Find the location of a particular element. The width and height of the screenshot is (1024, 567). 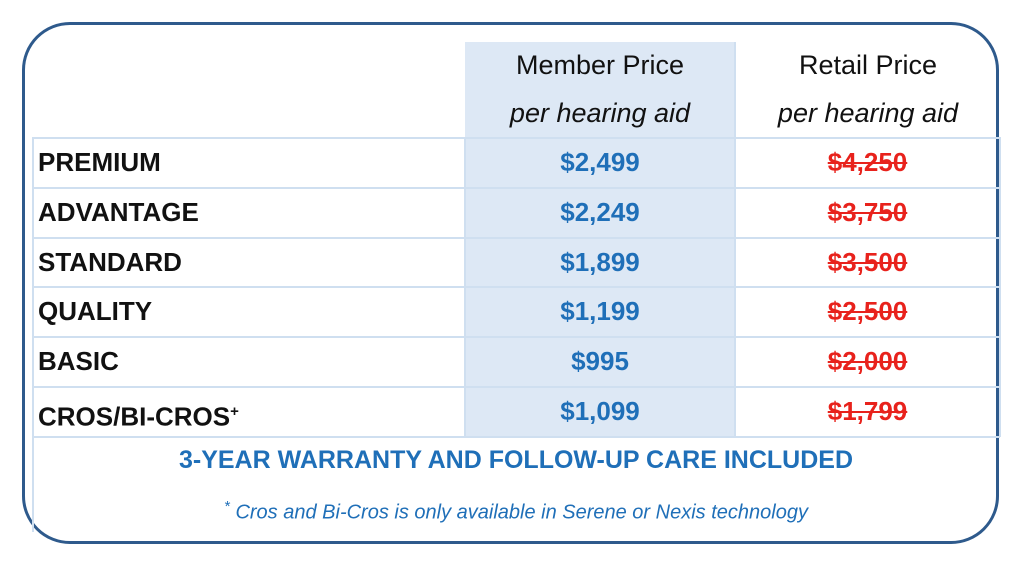

retail-price: $2,000 is located at coordinates (867, 361).